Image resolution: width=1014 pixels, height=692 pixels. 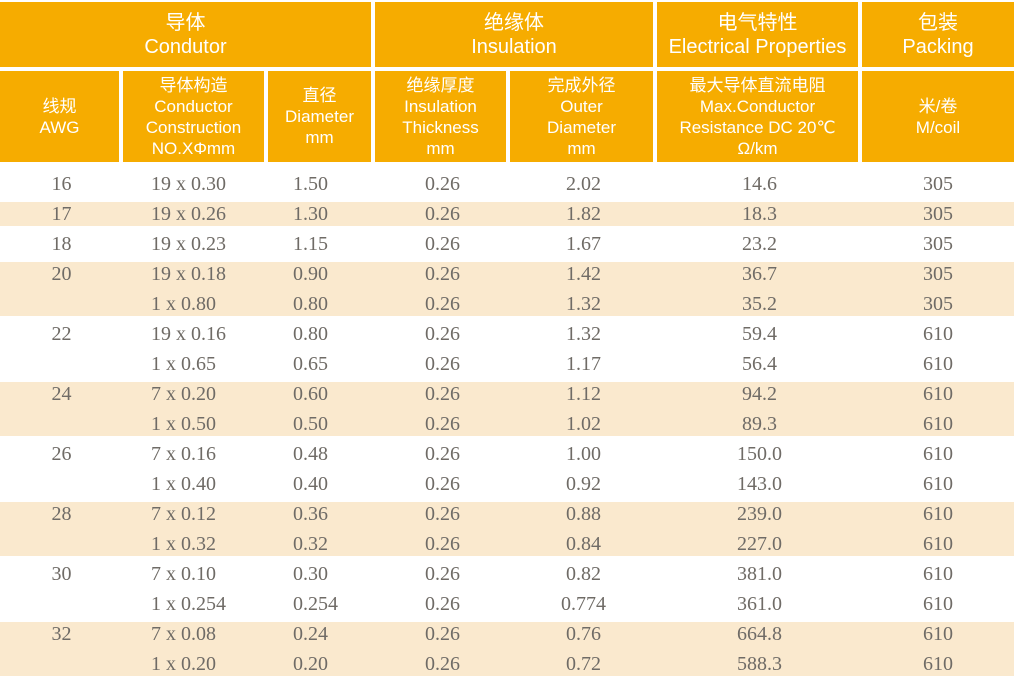 I want to click on table-row: 1 x 0.50 0.50 0.26 1.02 89.3 610, so click(x=507, y=424).